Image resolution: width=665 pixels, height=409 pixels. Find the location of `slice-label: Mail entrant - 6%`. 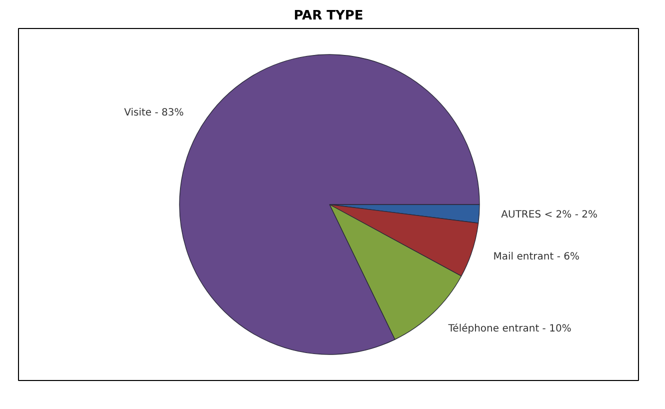

slice-label: Mail entrant - 6% is located at coordinates (536, 257).